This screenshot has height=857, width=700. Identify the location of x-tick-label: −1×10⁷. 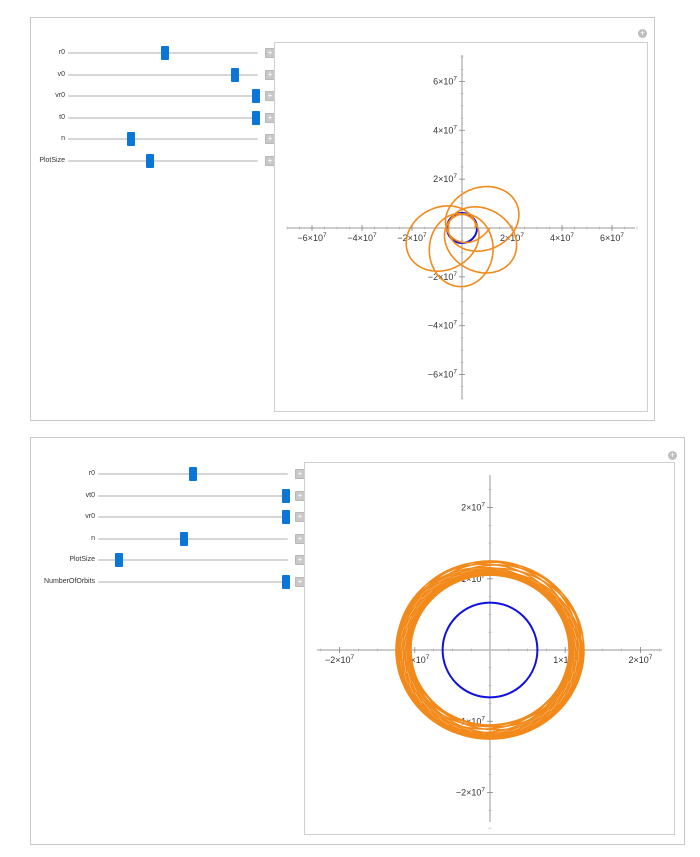
(415, 659).